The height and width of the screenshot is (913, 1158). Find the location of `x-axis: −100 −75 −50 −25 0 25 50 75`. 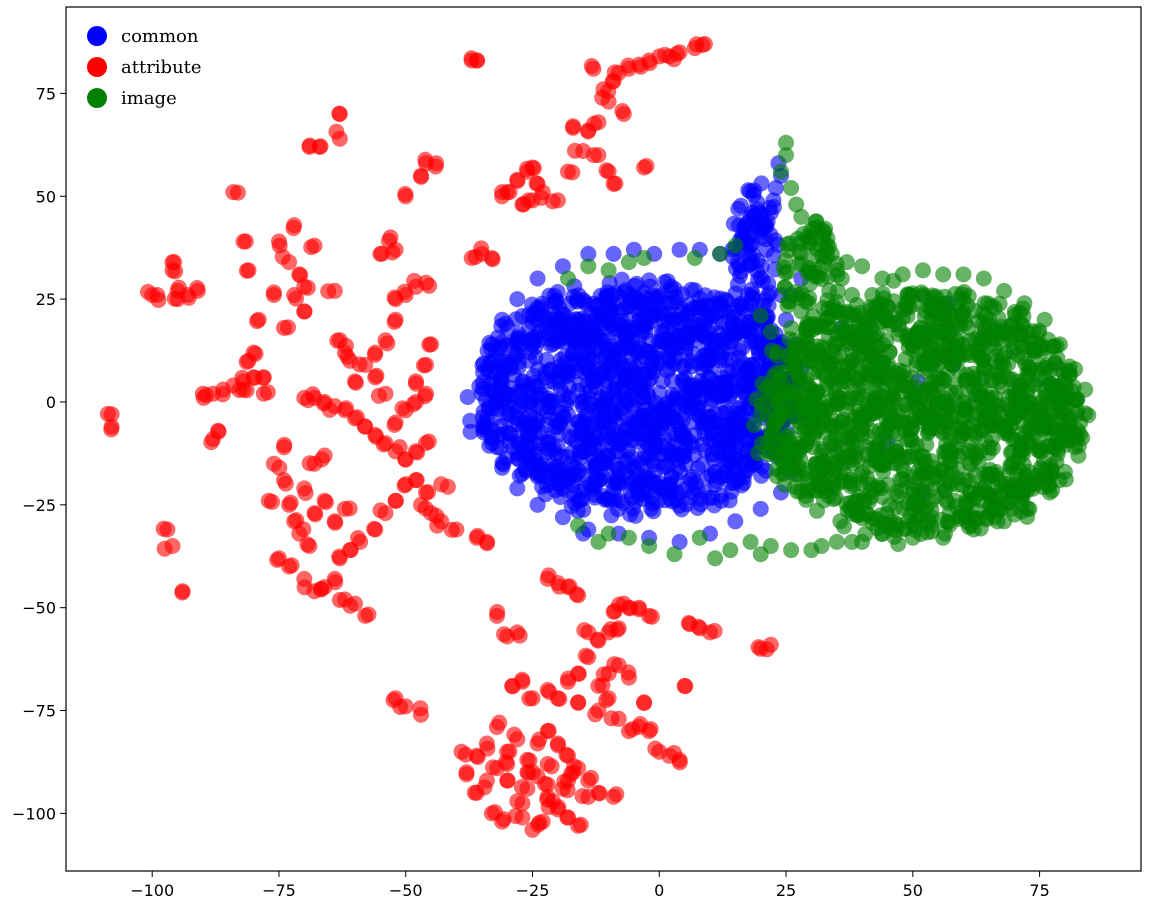

x-axis: −100 −75 −50 −25 0 25 50 75 is located at coordinates (590, 885).